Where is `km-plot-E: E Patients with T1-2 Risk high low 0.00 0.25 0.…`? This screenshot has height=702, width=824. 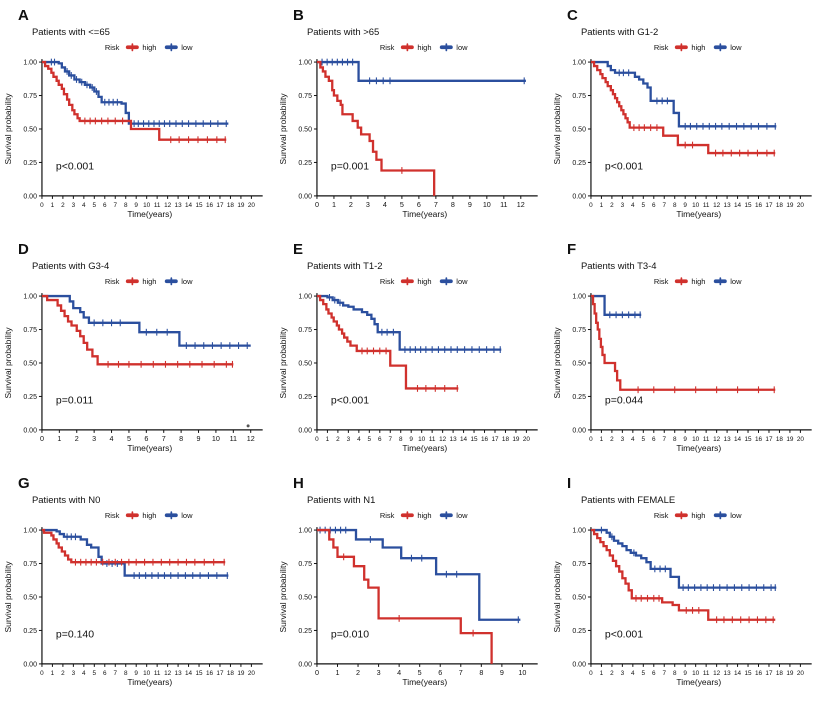
km-plot-E: E Patients with T1-2 Risk high low 0.00 0.25 0.… is located at coordinates (408, 347).